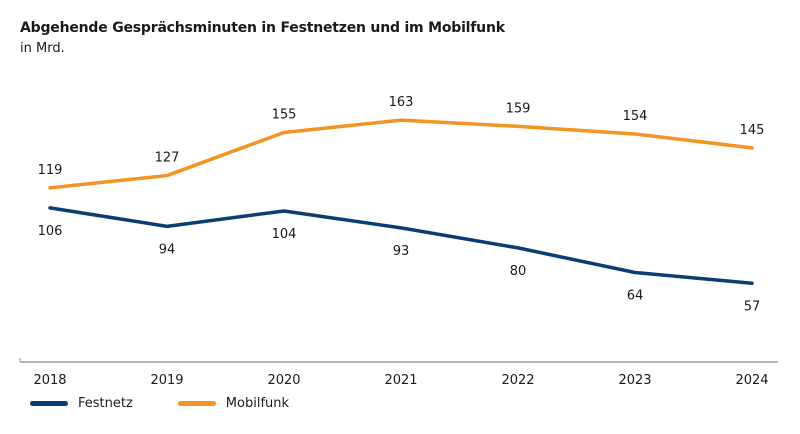  What do you see at coordinates (518, 271) in the screenshot?
I see `data-label: 80` at bounding box center [518, 271].